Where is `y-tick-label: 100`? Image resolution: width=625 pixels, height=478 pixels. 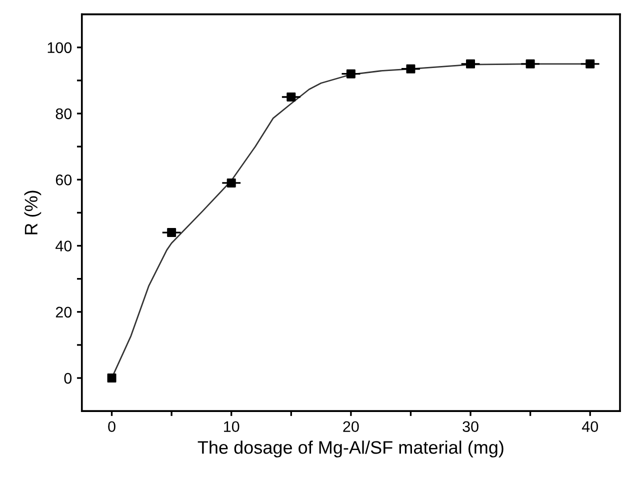
y-tick-label: 100 is located at coordinates (60, 48).